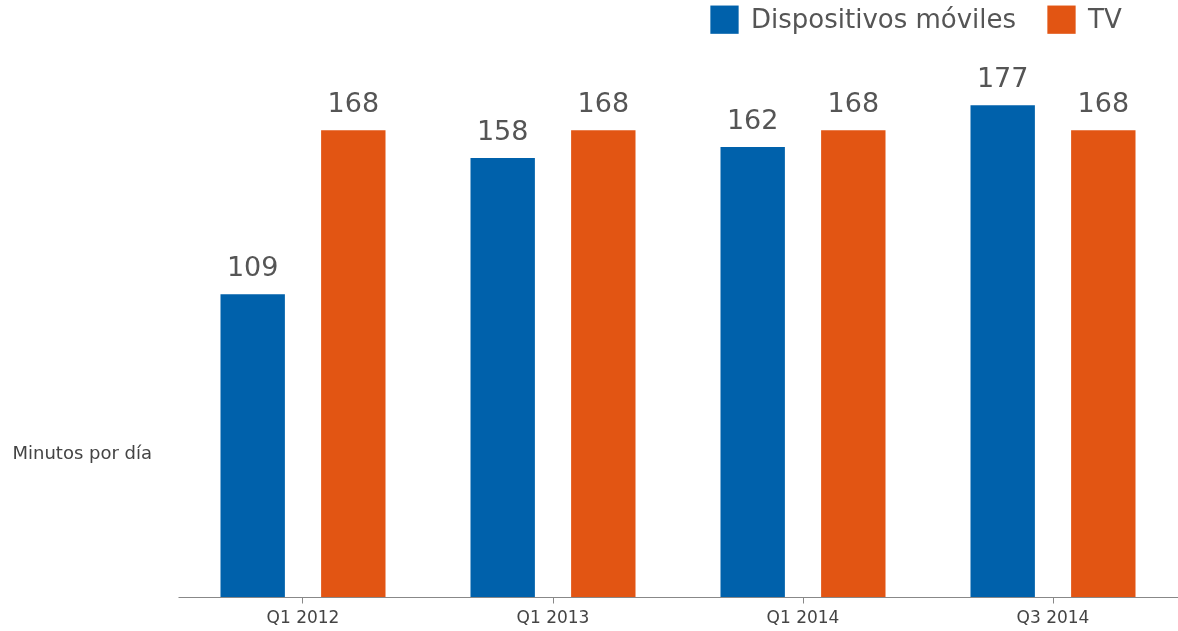 This screenshot has height=631, width=1178. Describe the element at coordinates (1002, 78) in the screenshot. I see `data-label: 177` at that location.